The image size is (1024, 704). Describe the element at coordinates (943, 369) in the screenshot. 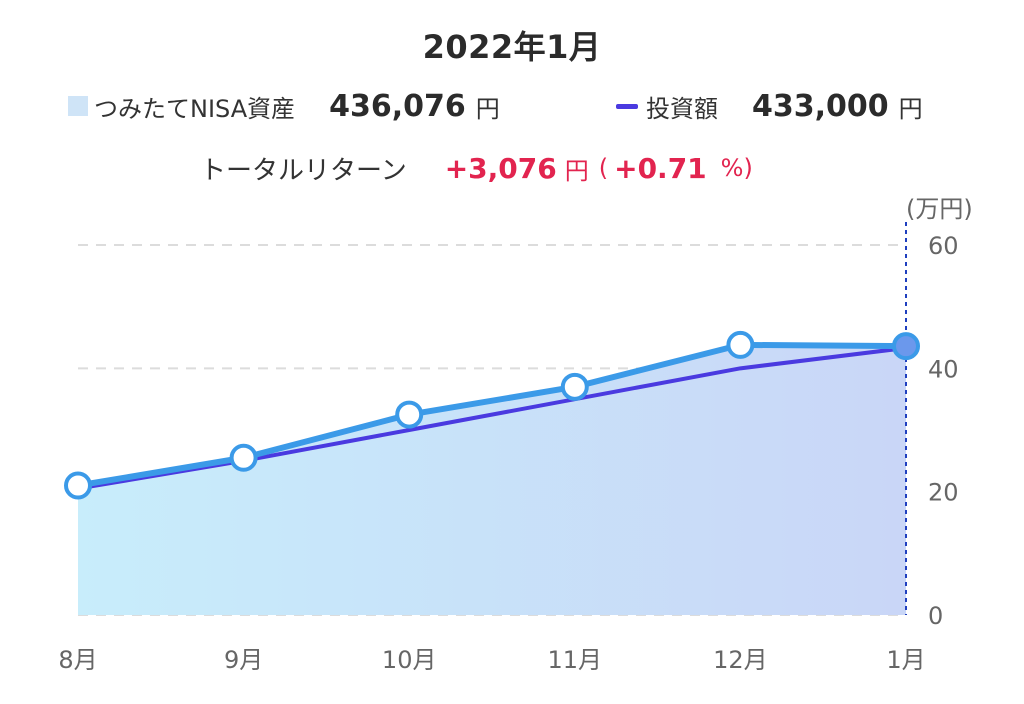

I see `y-tick-label: 40` at that location.